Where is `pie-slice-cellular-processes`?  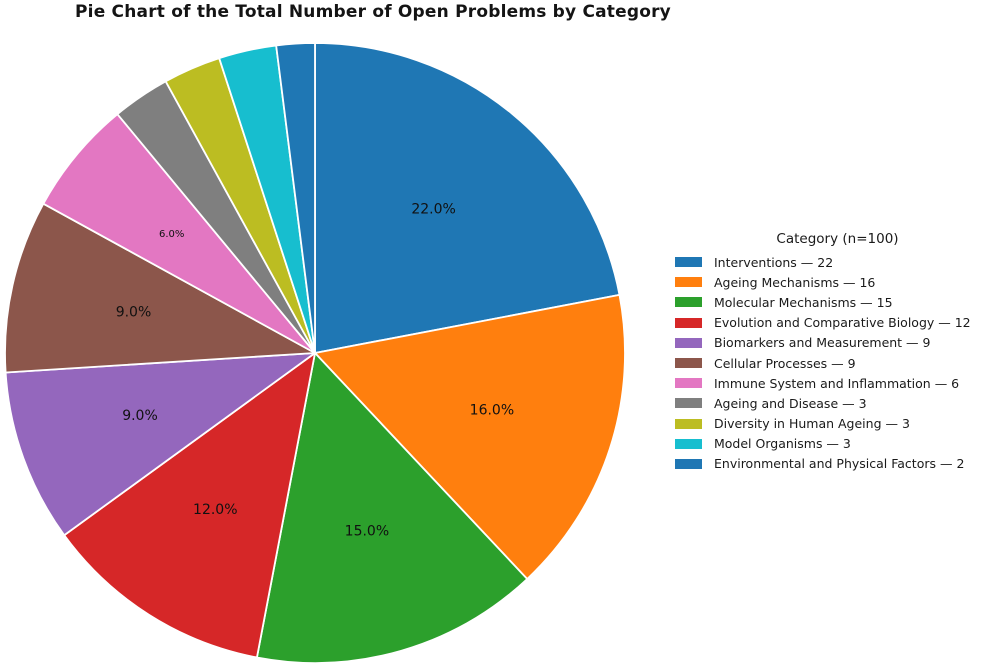 pie-slice-cellular-processes is located at coordinates (160, 288).